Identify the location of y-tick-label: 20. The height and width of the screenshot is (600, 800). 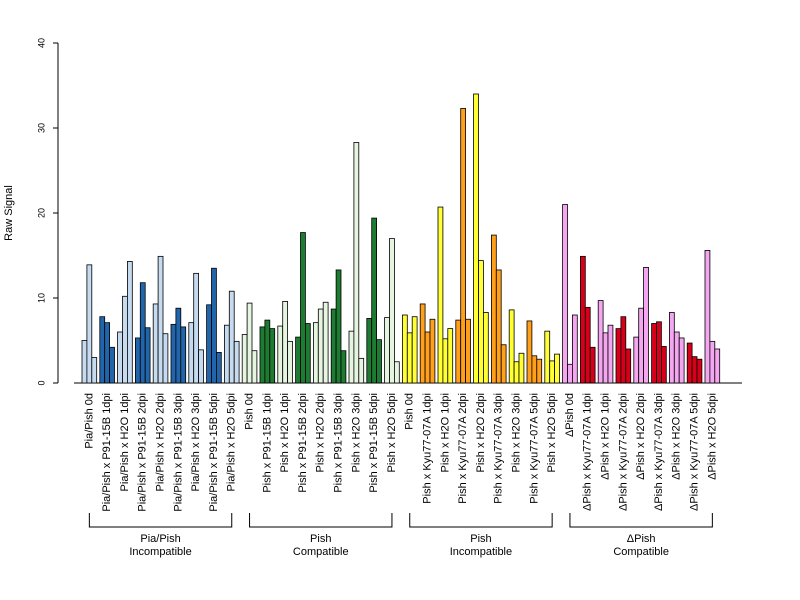
(41, 213).